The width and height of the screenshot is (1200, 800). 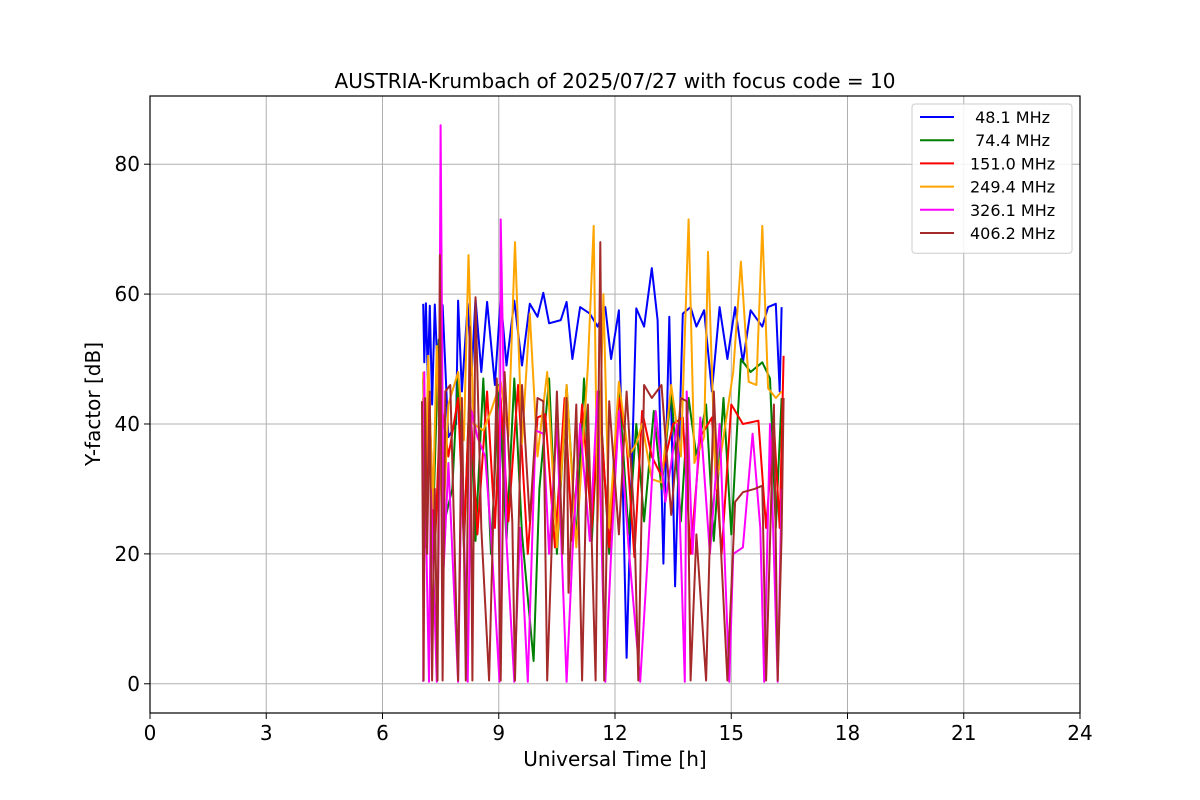 What do you see at coordinates (266, 733) in the screenshot?
I see `x-tick-label: 3` at bounding box center [266, 733].